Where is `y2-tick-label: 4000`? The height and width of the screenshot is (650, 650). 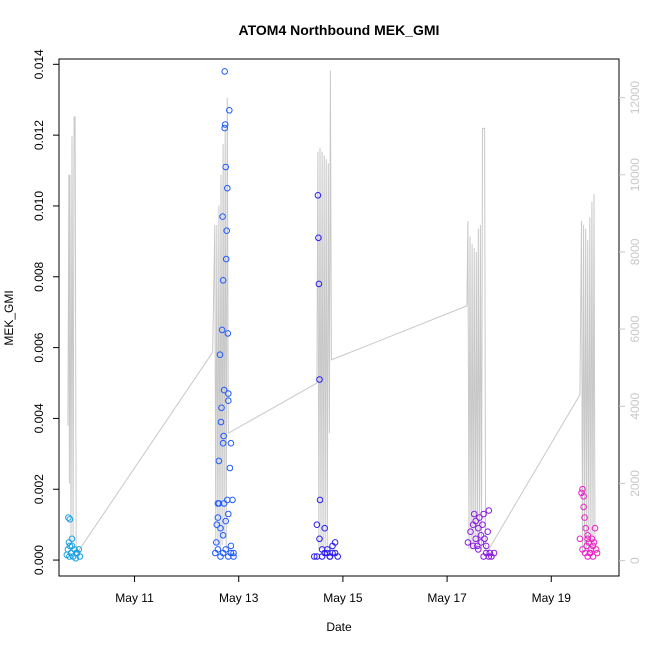 y2-tick-label: 4000 is located at coordinates (635, 406).